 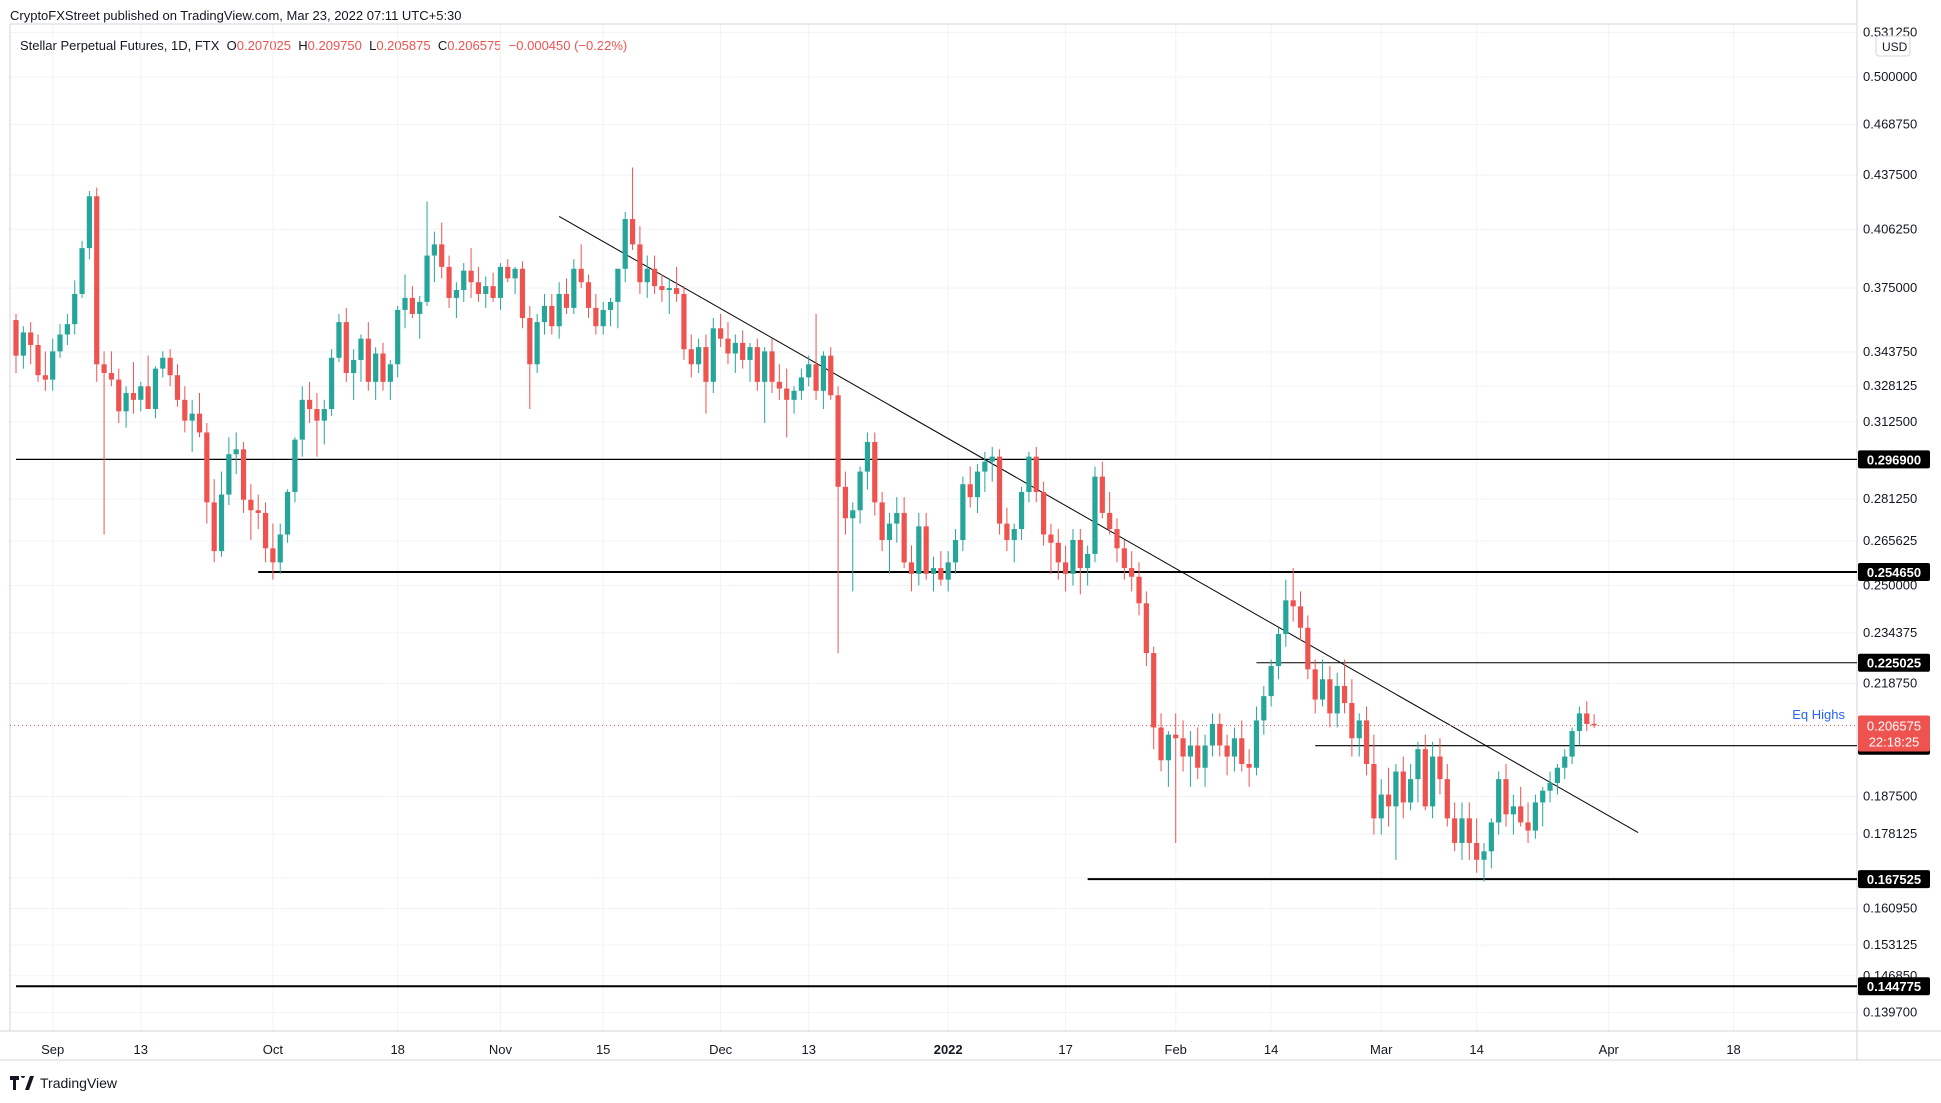 I want to click on x-tick-label: Oct, so click(x=273, y=1049).